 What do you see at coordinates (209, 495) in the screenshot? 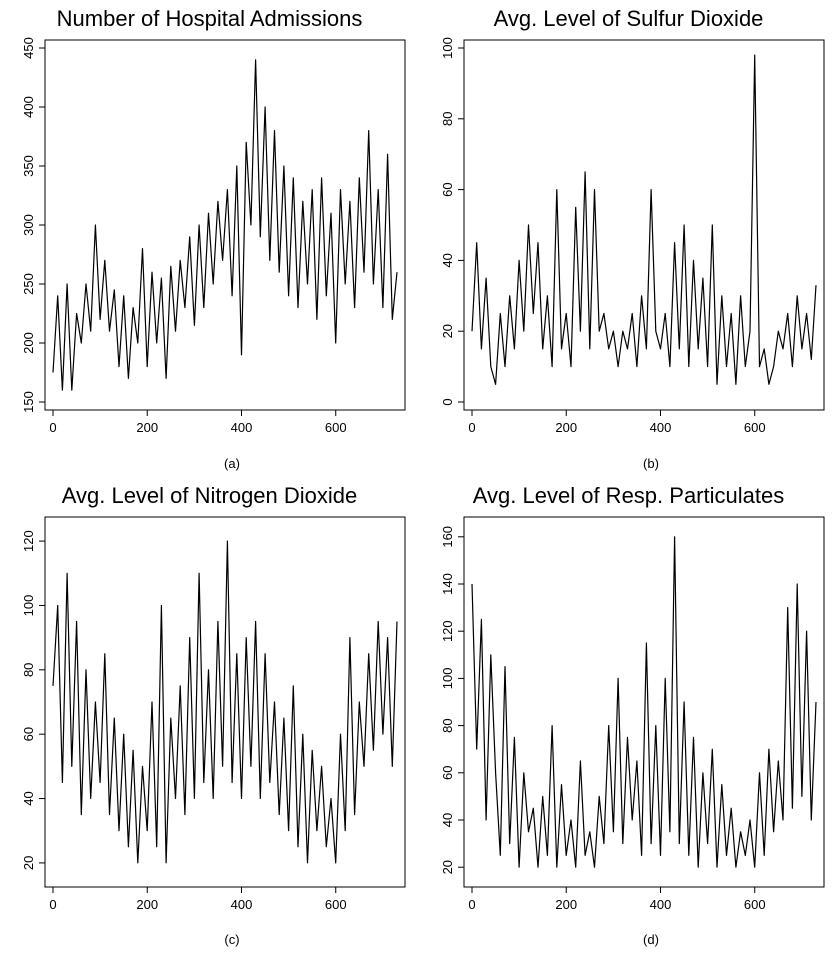
I see `chart-title: Avg. Level of Nitrogen Dioxide` at bounding box center [209, 495].